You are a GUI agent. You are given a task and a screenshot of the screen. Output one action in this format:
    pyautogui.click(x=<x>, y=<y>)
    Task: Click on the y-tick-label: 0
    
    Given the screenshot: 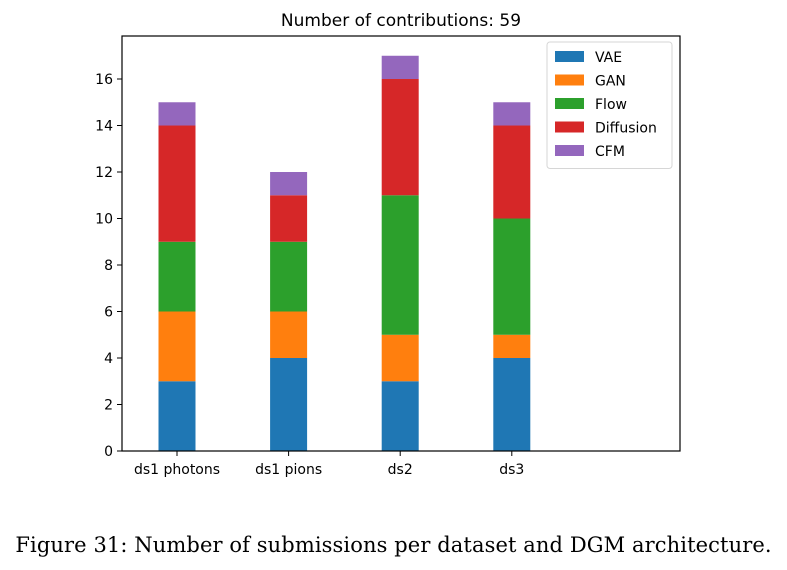 What is the action you would take?
    pyautogui.click(x=108, y=452)
    